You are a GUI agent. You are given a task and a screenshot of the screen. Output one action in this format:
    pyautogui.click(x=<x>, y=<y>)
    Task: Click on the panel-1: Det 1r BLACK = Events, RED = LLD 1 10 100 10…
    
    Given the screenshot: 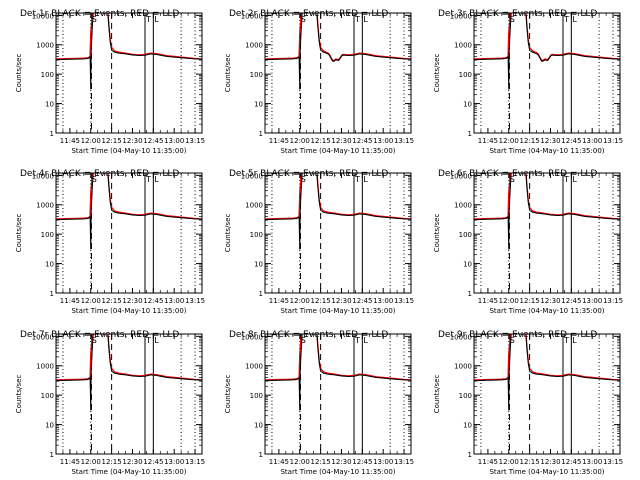 What is the action you would take?
    pyautogui.click(x=110, y=82)
    